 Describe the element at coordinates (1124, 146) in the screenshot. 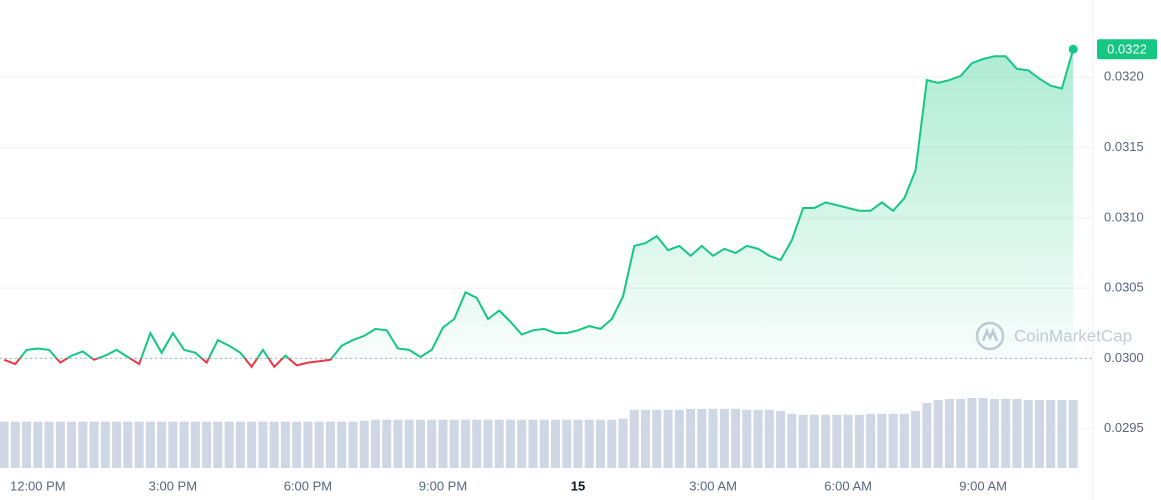

I see `y-tick-label: 0.0315` at that location.